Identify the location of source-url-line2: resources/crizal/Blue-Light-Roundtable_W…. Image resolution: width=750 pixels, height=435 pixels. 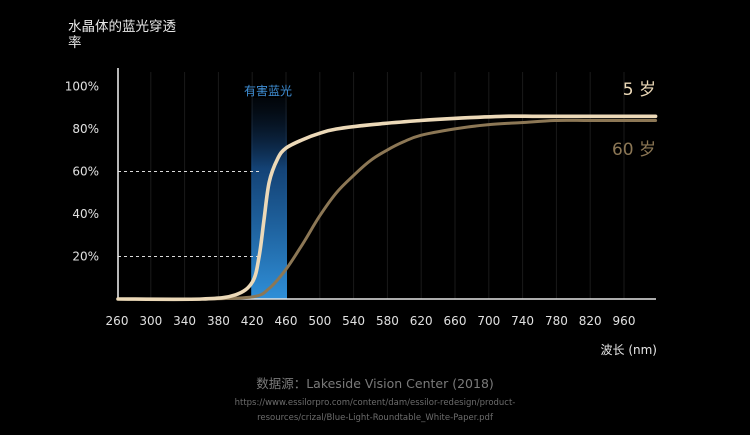
(375, 418).